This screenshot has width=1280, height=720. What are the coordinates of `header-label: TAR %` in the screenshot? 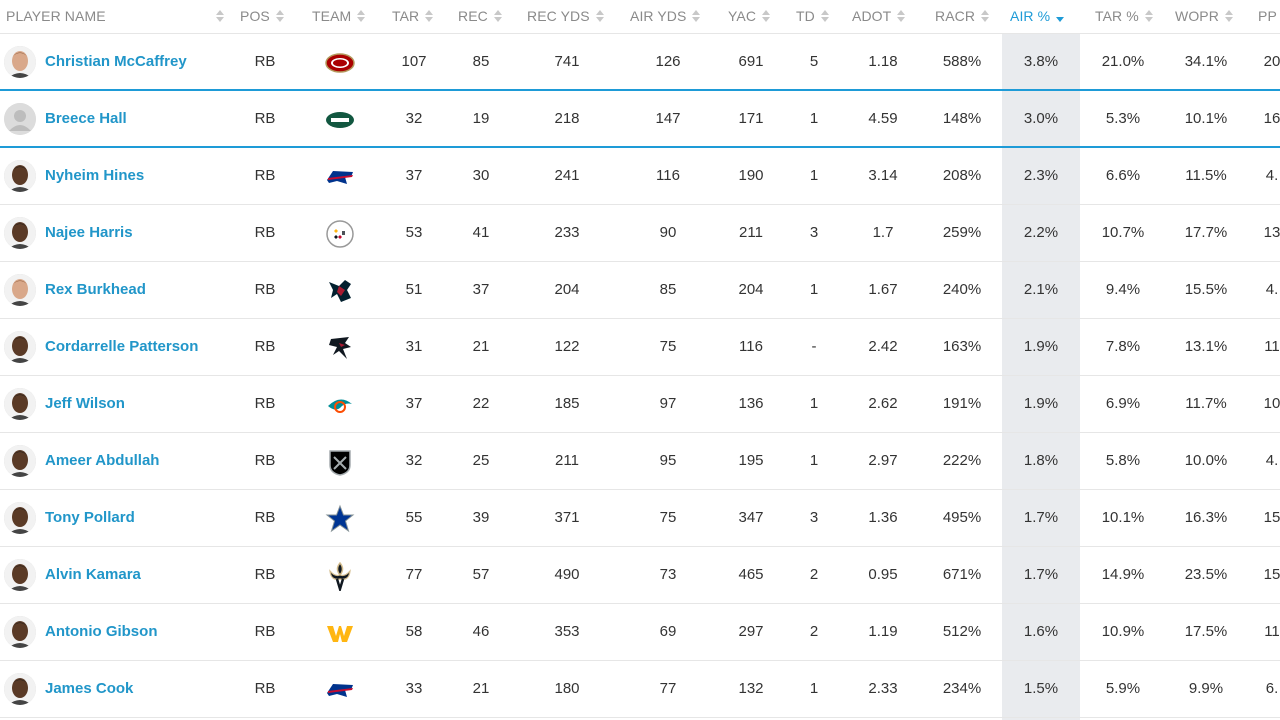 It's located at (1117, 16).